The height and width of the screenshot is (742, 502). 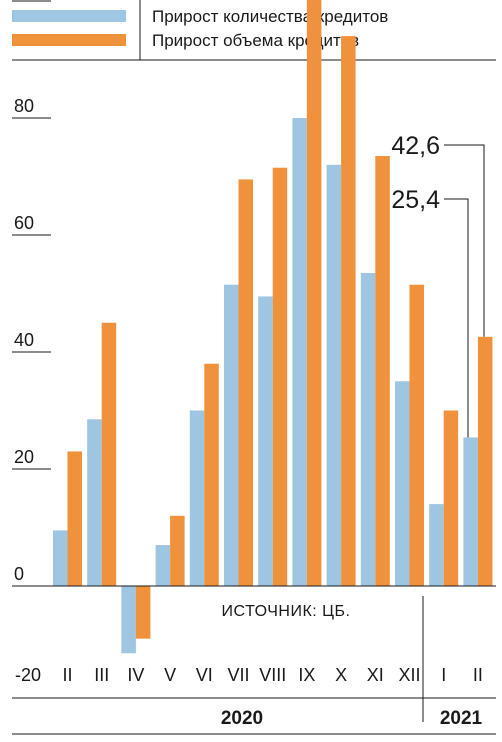 What do you see at coordinates (101, 675) in the screenshot?
I see `x-tick-label-1: III` at bounding box center [101, 675].